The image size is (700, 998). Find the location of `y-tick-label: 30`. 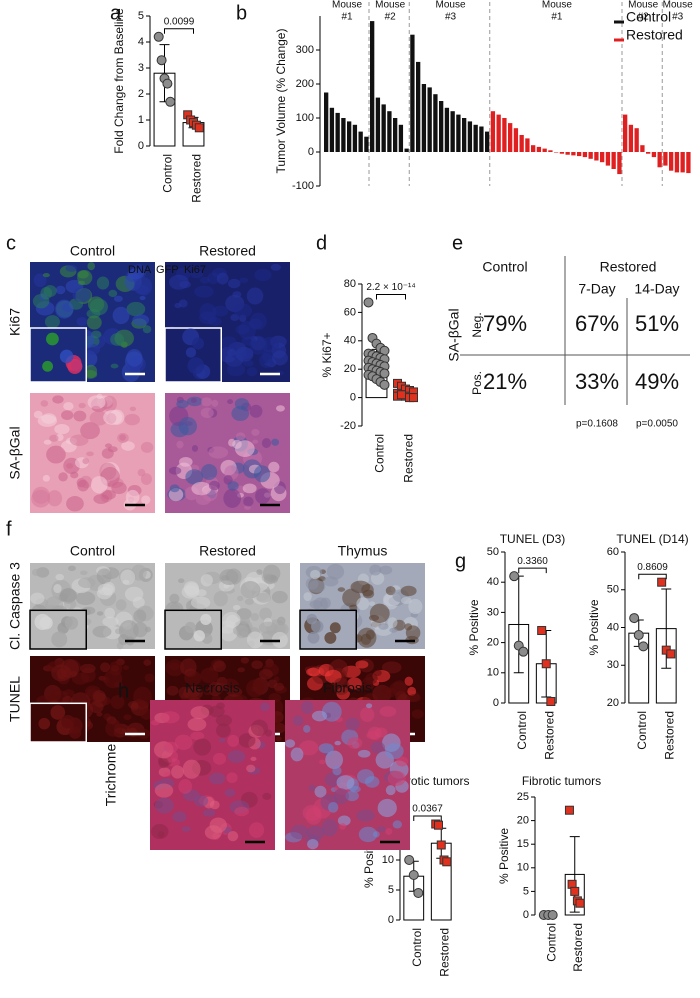

y-tick-label: 30 is located at coordinates (613, 665).